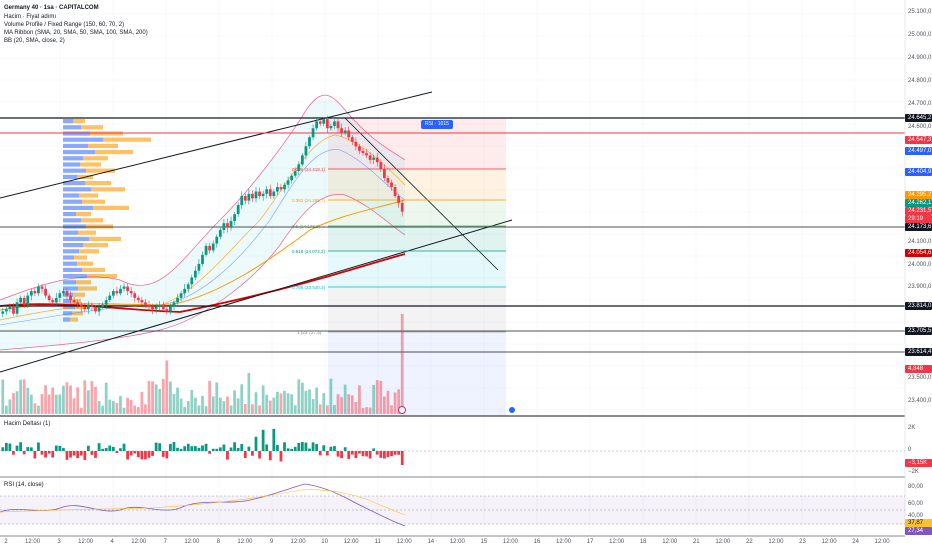 The width and height of the screenshot is (932, 550). What do you see at coordinates (590, 542) in the screenshot?
I see `time-tick: 17` at bounding box center [590, 542].